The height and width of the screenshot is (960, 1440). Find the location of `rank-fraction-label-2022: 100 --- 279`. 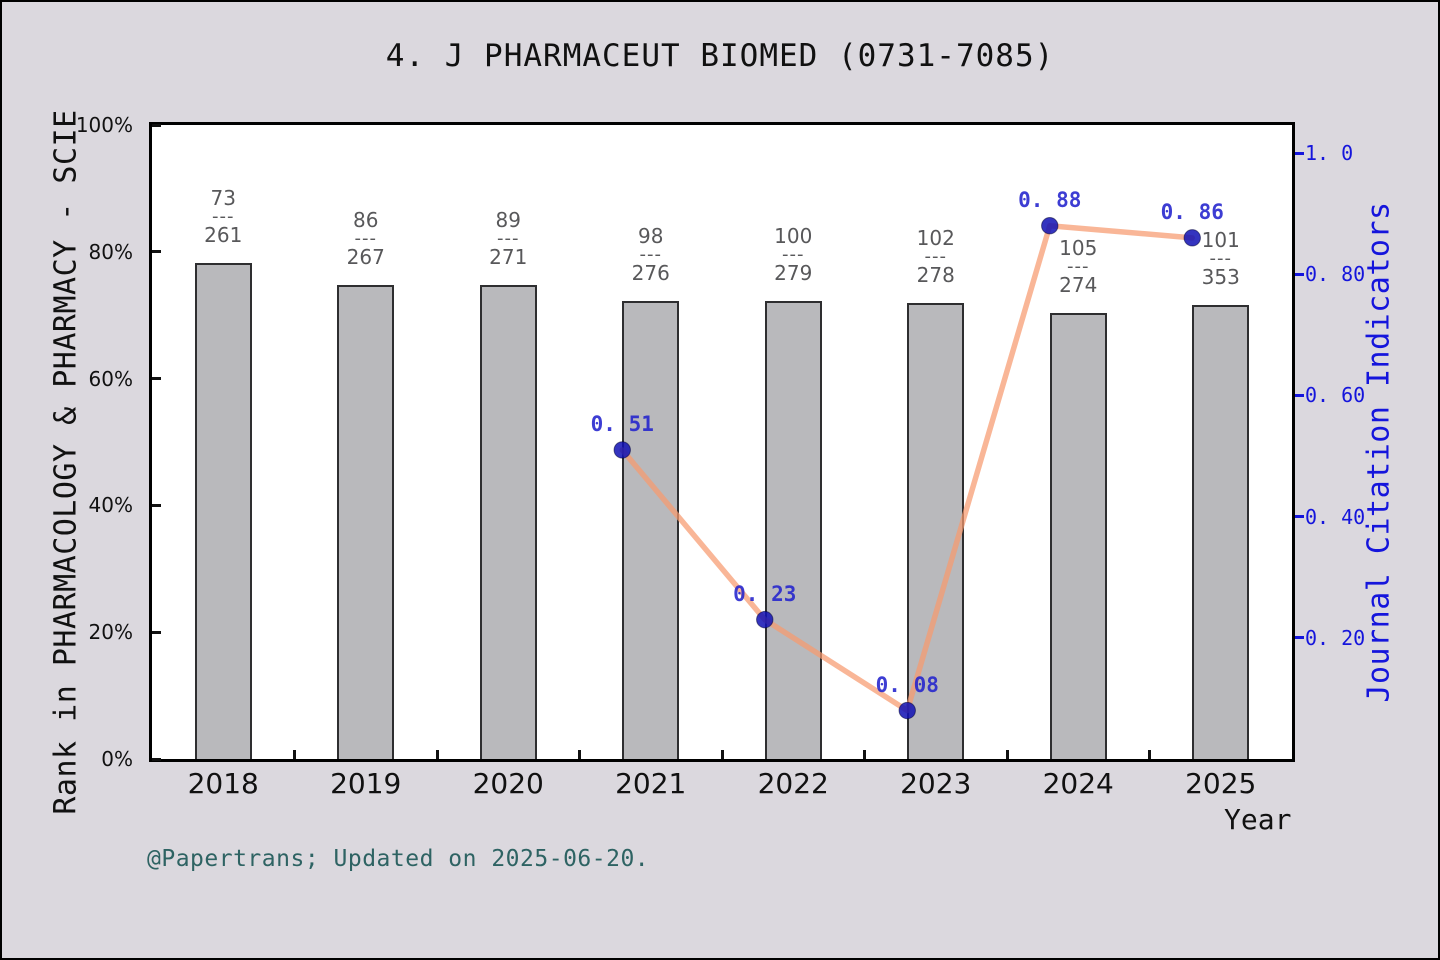

rank-fraction-label-2022: 100 --- 279 is located at coordinates (793, 254).